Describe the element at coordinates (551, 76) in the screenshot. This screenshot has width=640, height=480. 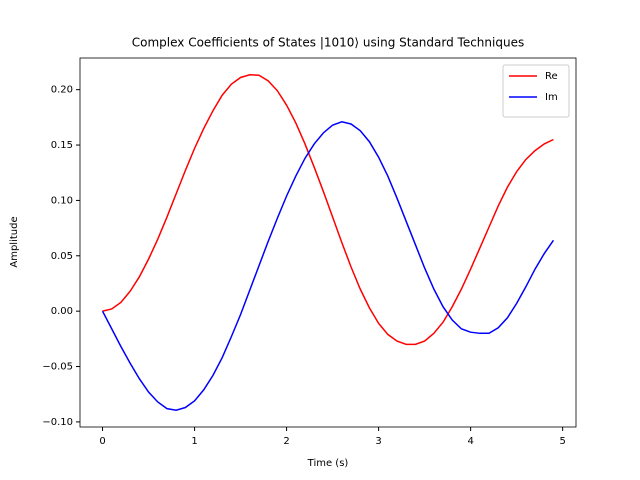
I see `legend-label: Re` at that location.